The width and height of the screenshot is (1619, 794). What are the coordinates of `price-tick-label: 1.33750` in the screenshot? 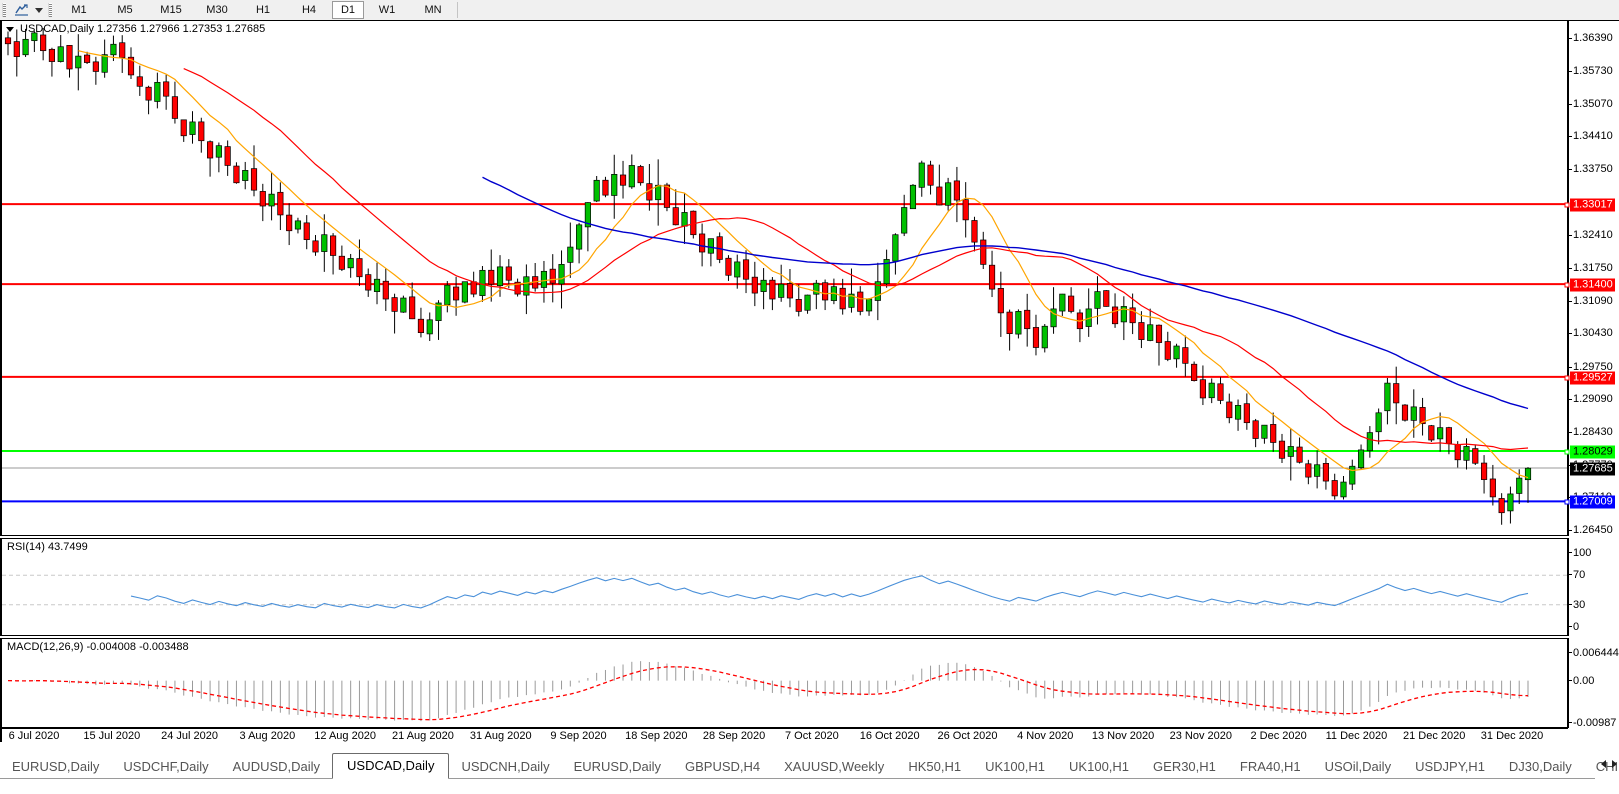 It's located at (1593, 168).